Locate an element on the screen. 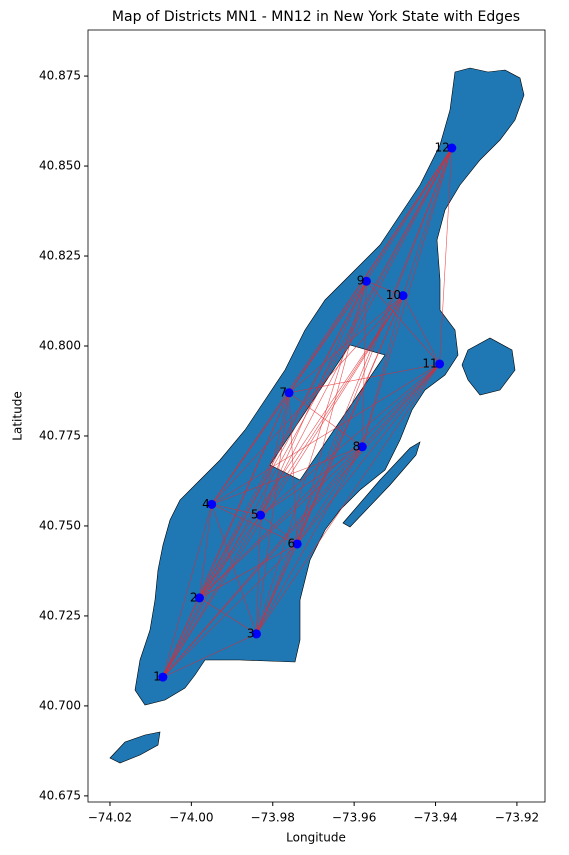  y-tick-label: 40.700 is located at coordinates (60, 705).